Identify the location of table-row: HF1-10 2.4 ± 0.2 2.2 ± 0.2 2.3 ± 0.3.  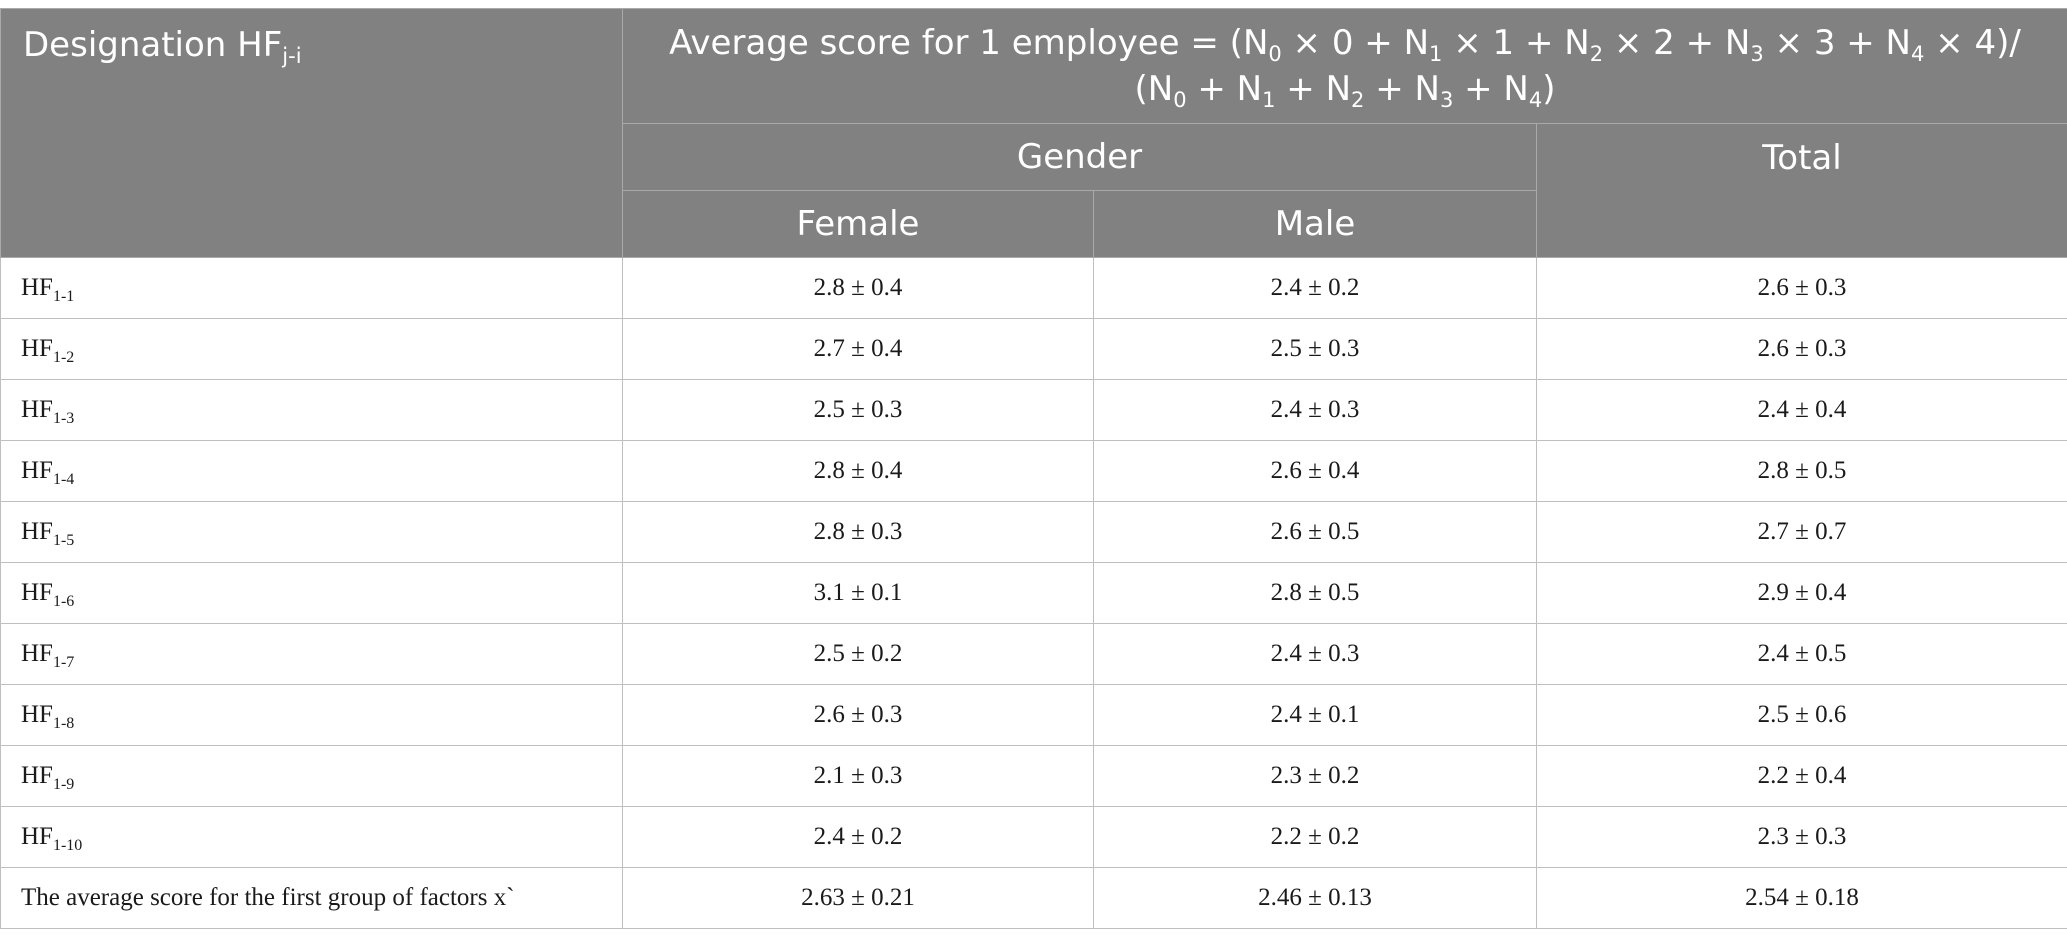
(1033, 837).